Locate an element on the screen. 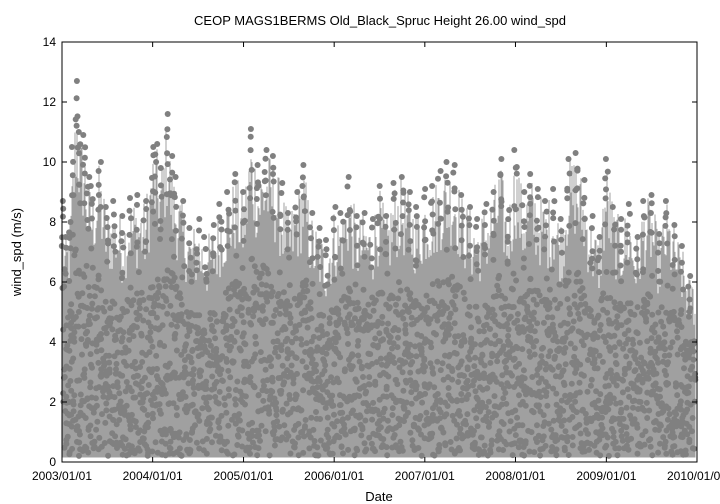  x-tick-label: 2003/01/01 is located at coordinates (62, 476).